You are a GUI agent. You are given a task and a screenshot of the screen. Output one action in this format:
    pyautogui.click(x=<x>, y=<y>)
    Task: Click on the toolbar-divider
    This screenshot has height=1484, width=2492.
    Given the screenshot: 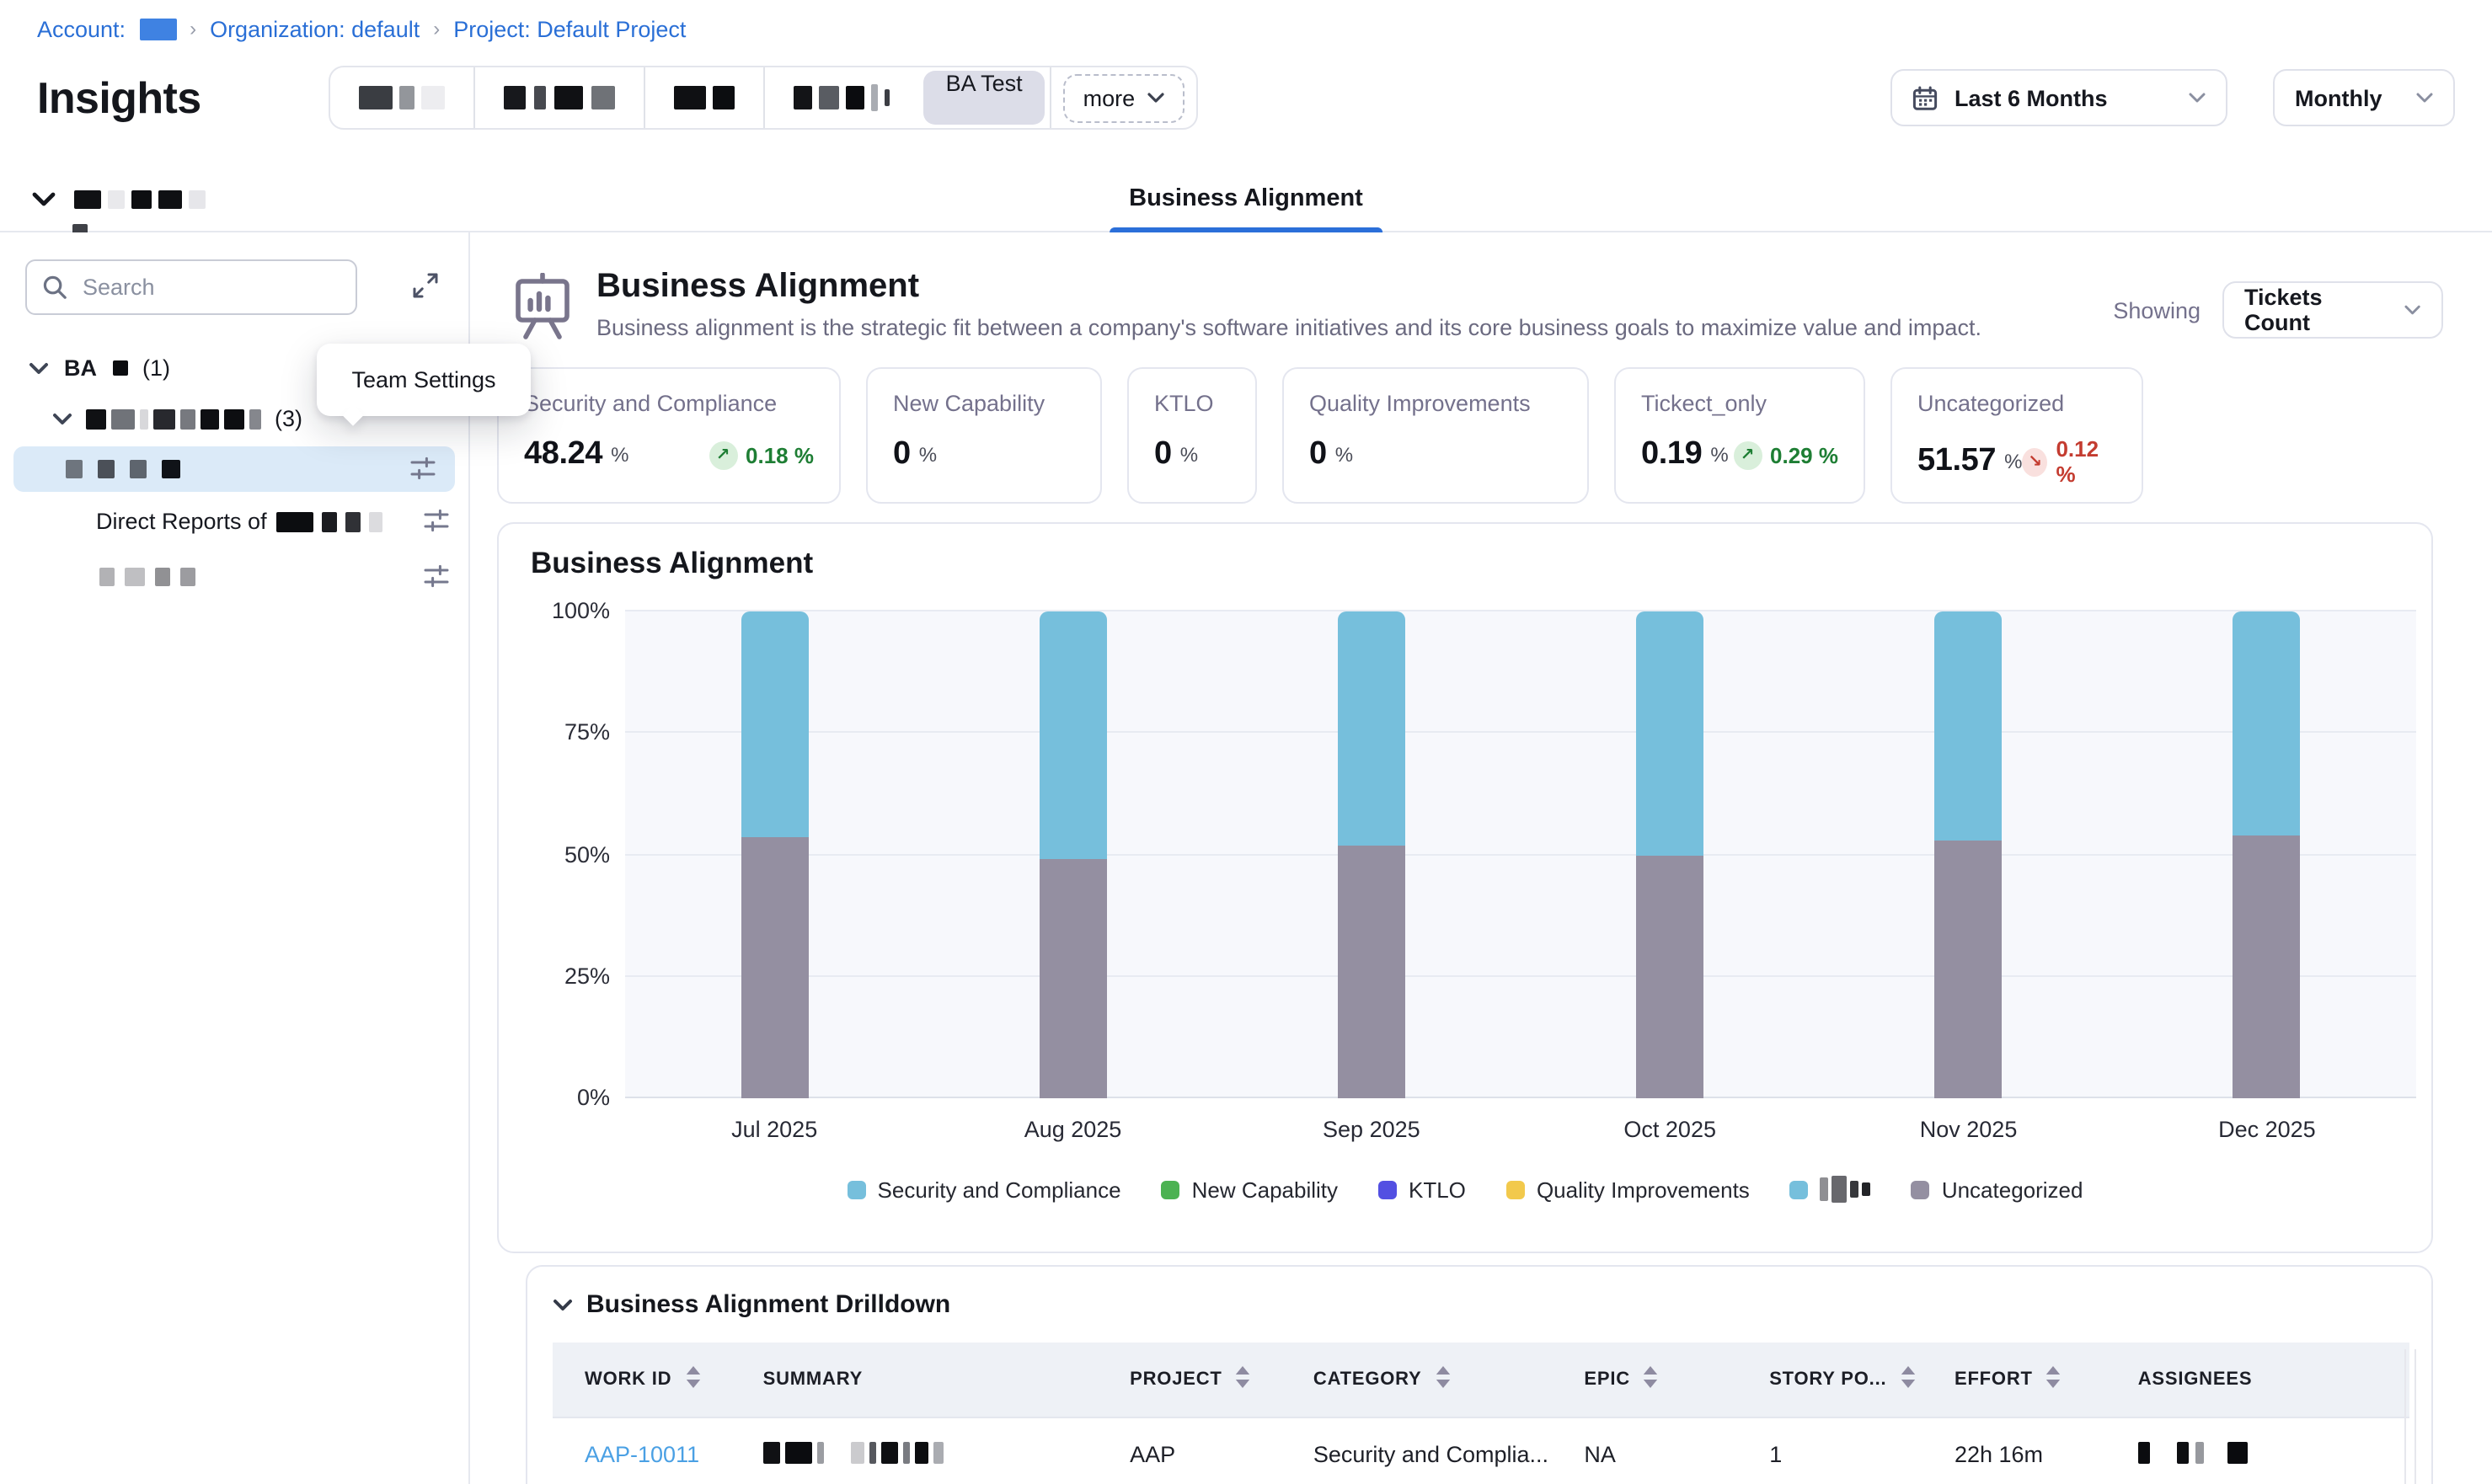 What is the action you would take?
    pyautogui.click(x=474, y=98)
    